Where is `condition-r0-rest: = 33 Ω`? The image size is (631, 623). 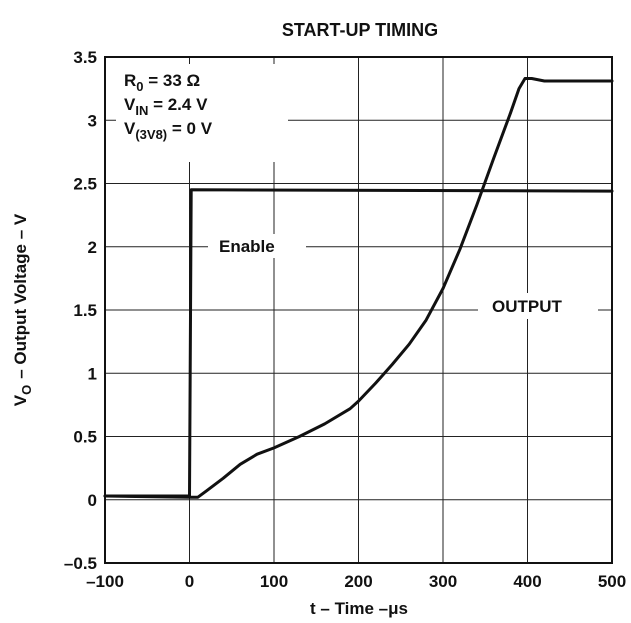
condition-r0-rest: = 33 Ω is located at coordinates (172, 80).